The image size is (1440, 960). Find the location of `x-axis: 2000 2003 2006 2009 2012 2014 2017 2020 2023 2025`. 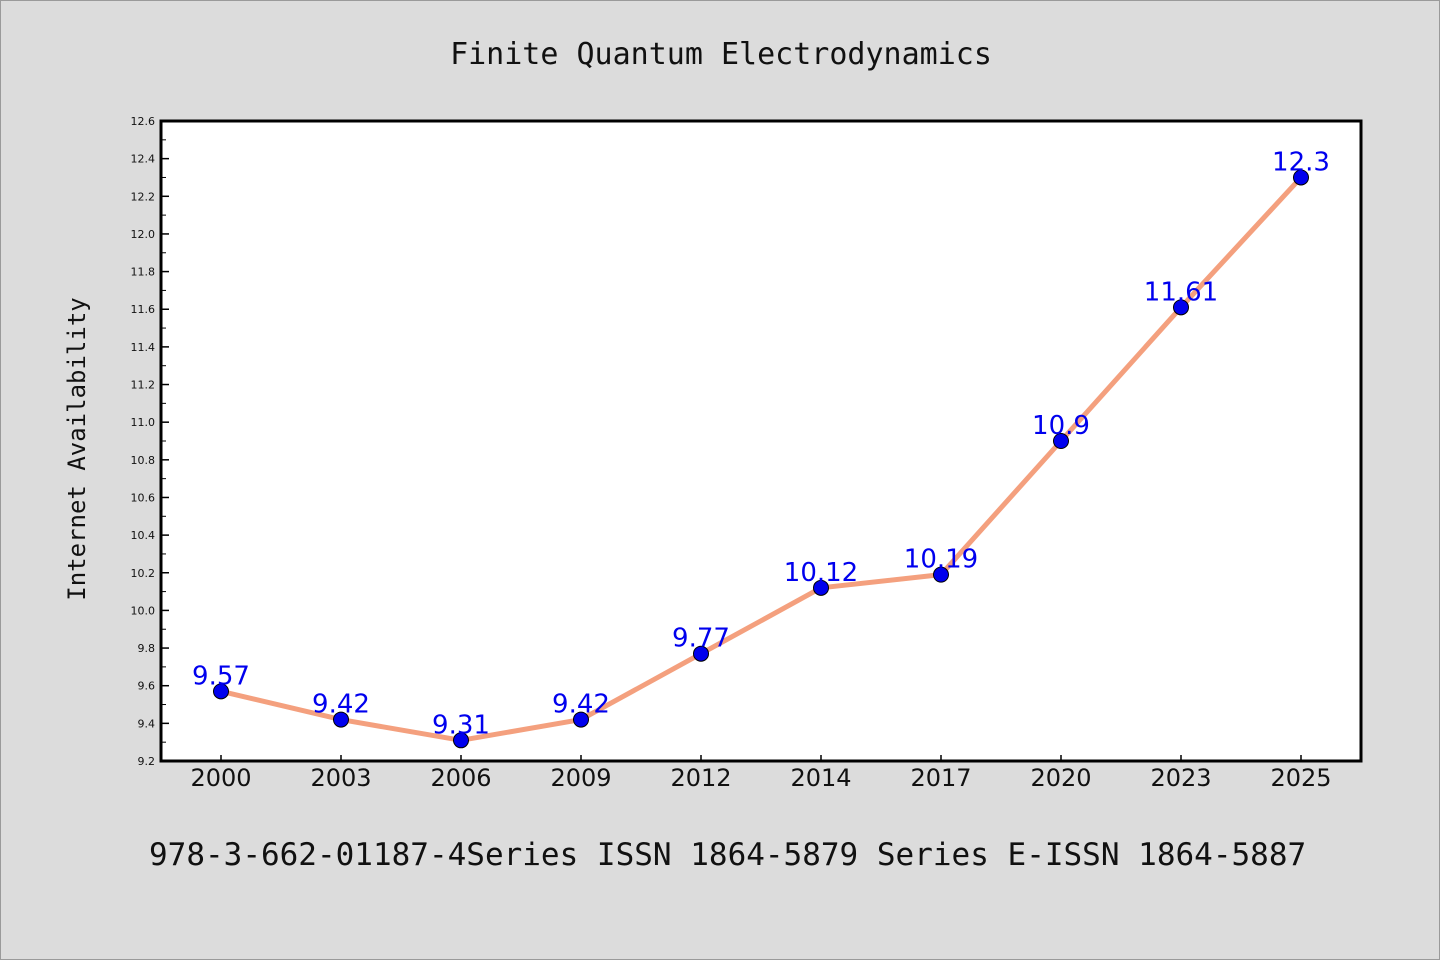

x-axis: 2000 2003 2006 2009 2012 2014 2017 2020 2023 2025 is located at coordinates (761, 773).